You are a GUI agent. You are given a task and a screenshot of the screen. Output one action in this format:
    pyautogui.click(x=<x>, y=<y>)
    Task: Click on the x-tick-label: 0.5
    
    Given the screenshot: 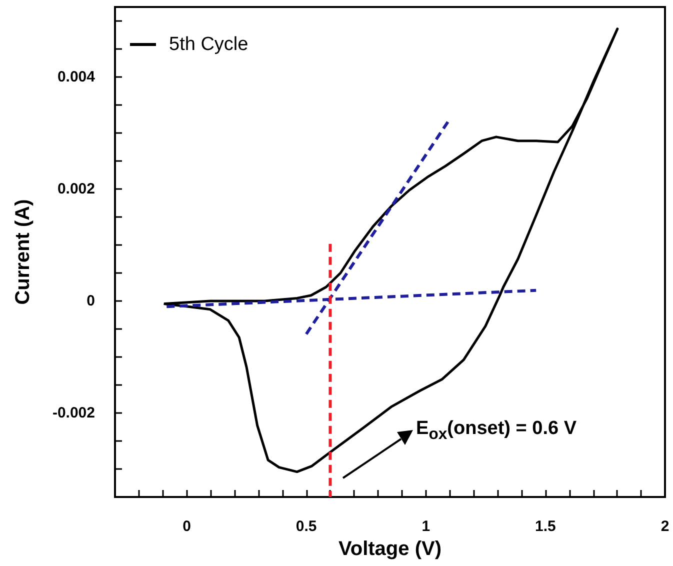 What is the action you would take?
    pyautogui.click(x=306, y=526)
    